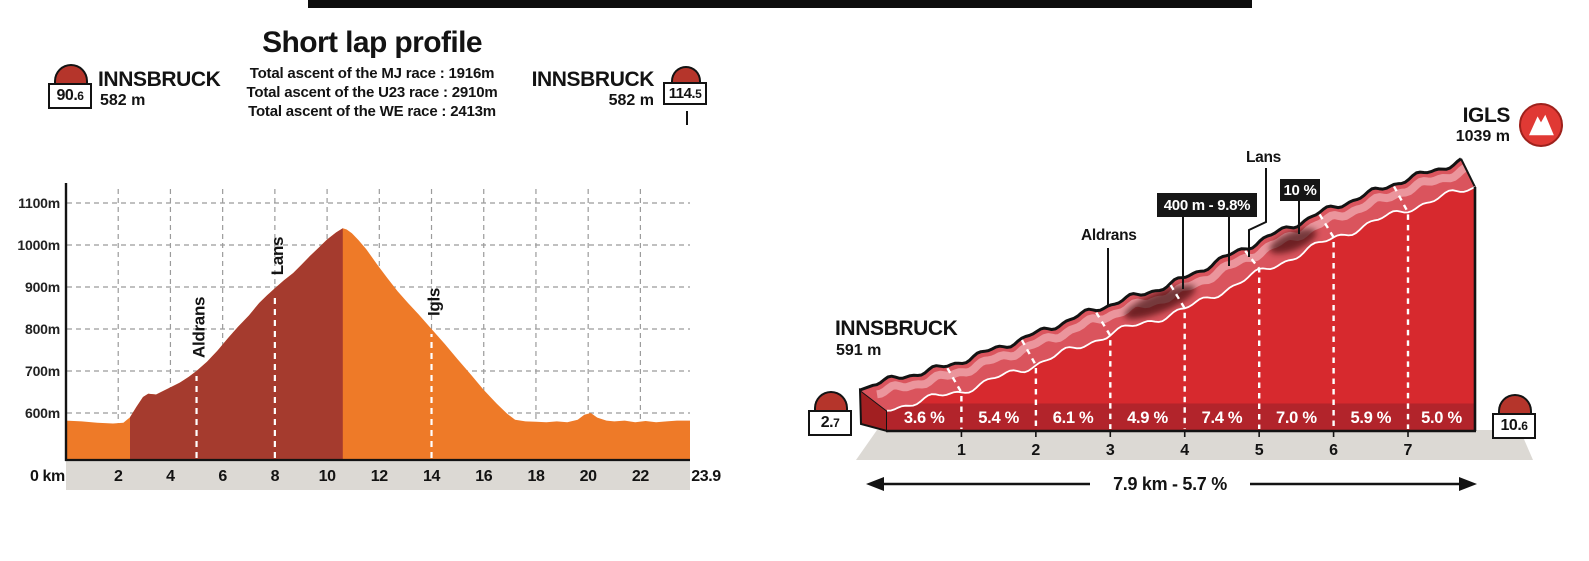 The width and height of the screenshot is (1589, 561). What do you see at coordinates (830, 423) in the screenshot?
I see `km-marker-value: 2. 7` at bounding box center [830, 423].